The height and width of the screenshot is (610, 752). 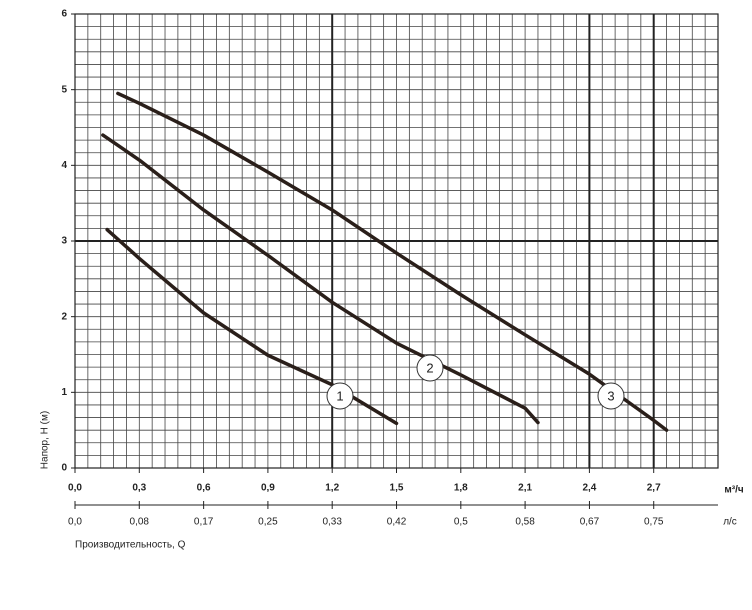 What do you see at coordinates (332, 488) in the screenshot?
I see `x-tick-label: 1,2` at bounding box center [332, 488].